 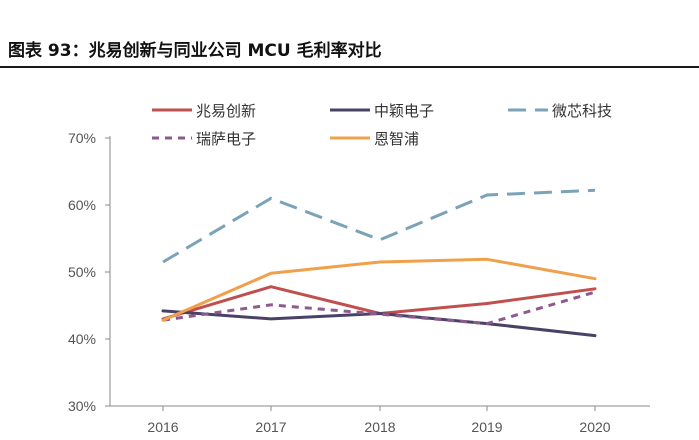 I want to click on y-tick-label: 30%, so click(x=82, y=406).